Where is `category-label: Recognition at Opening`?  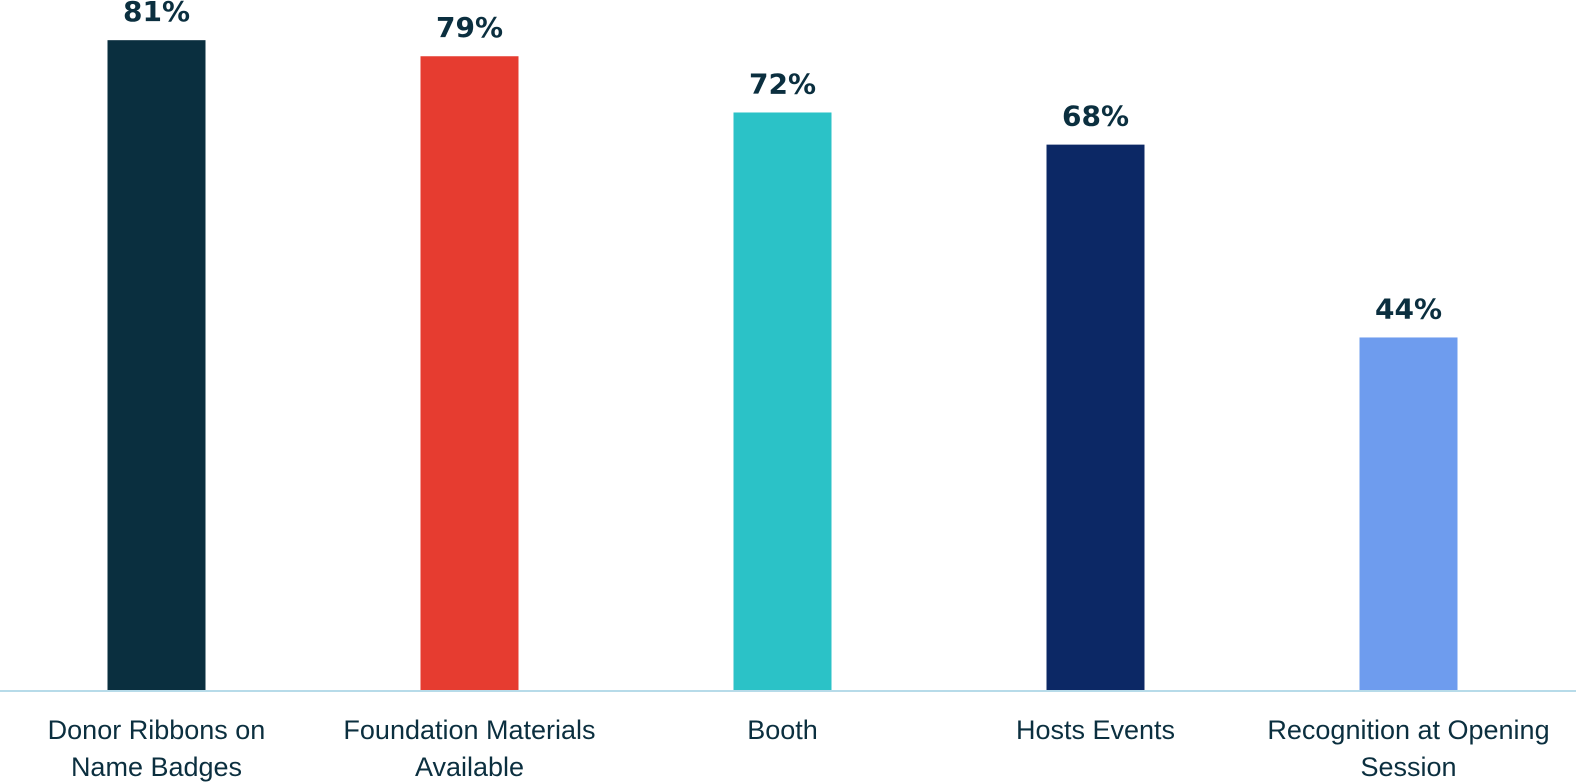 category-label: Recognition at Opening is located at coordinates (1408, 730).